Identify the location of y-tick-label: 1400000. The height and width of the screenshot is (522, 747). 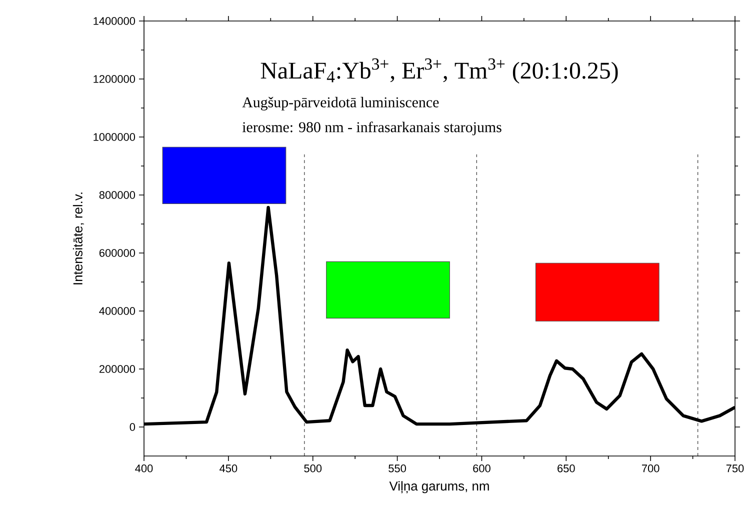
(115, 21).